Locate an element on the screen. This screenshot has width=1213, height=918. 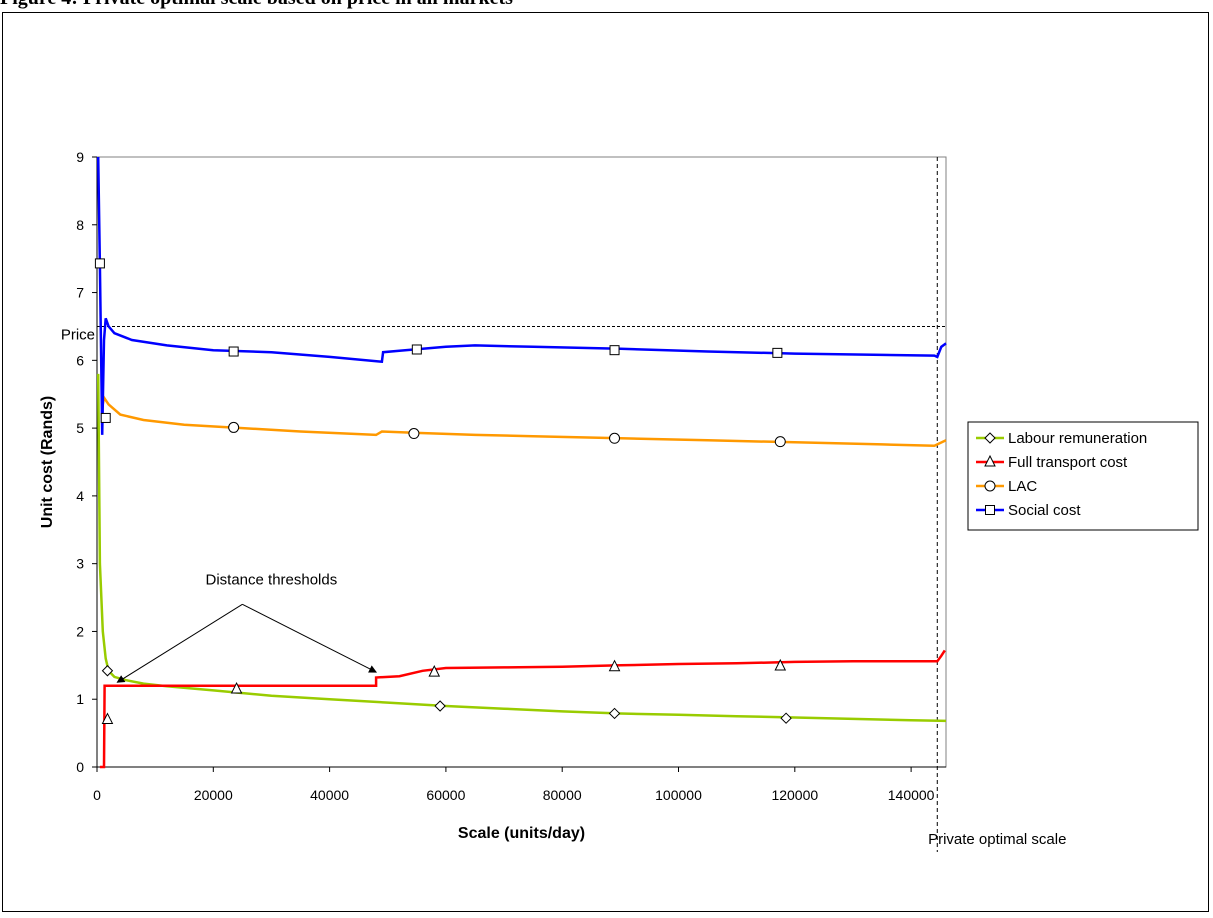
x-tick-label: 120000 is located at coordinates (794, 795).